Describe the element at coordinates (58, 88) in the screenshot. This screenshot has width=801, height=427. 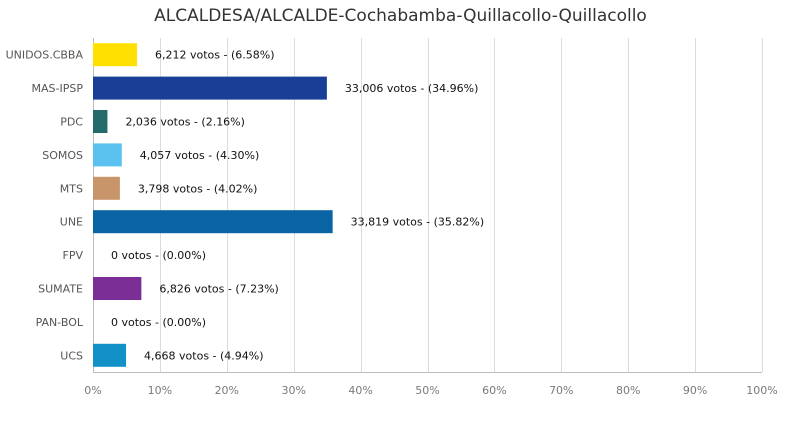
I see `category-label: MAS-IPSP` at that location.